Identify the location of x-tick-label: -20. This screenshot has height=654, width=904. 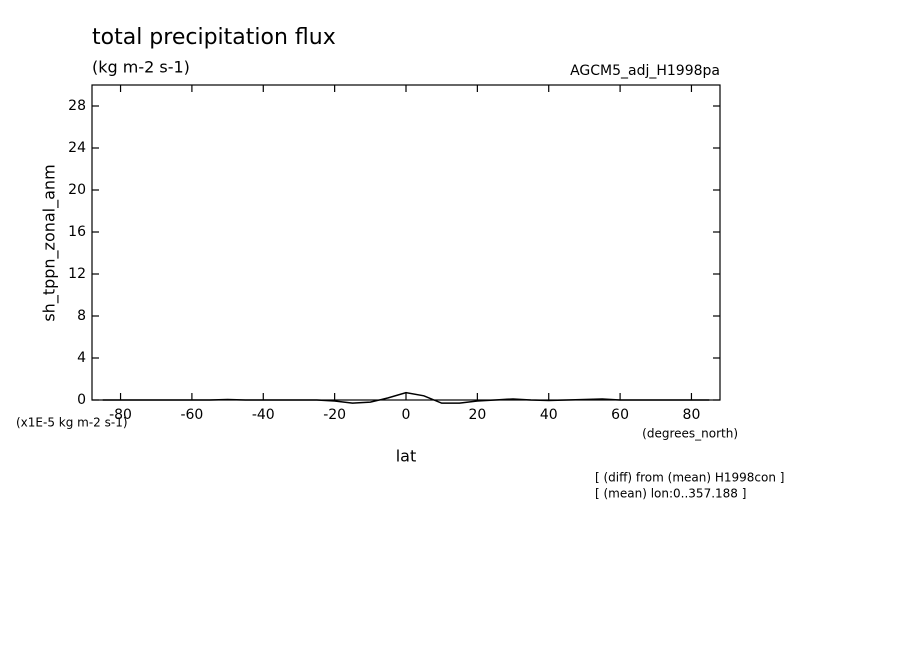
(334, 415).